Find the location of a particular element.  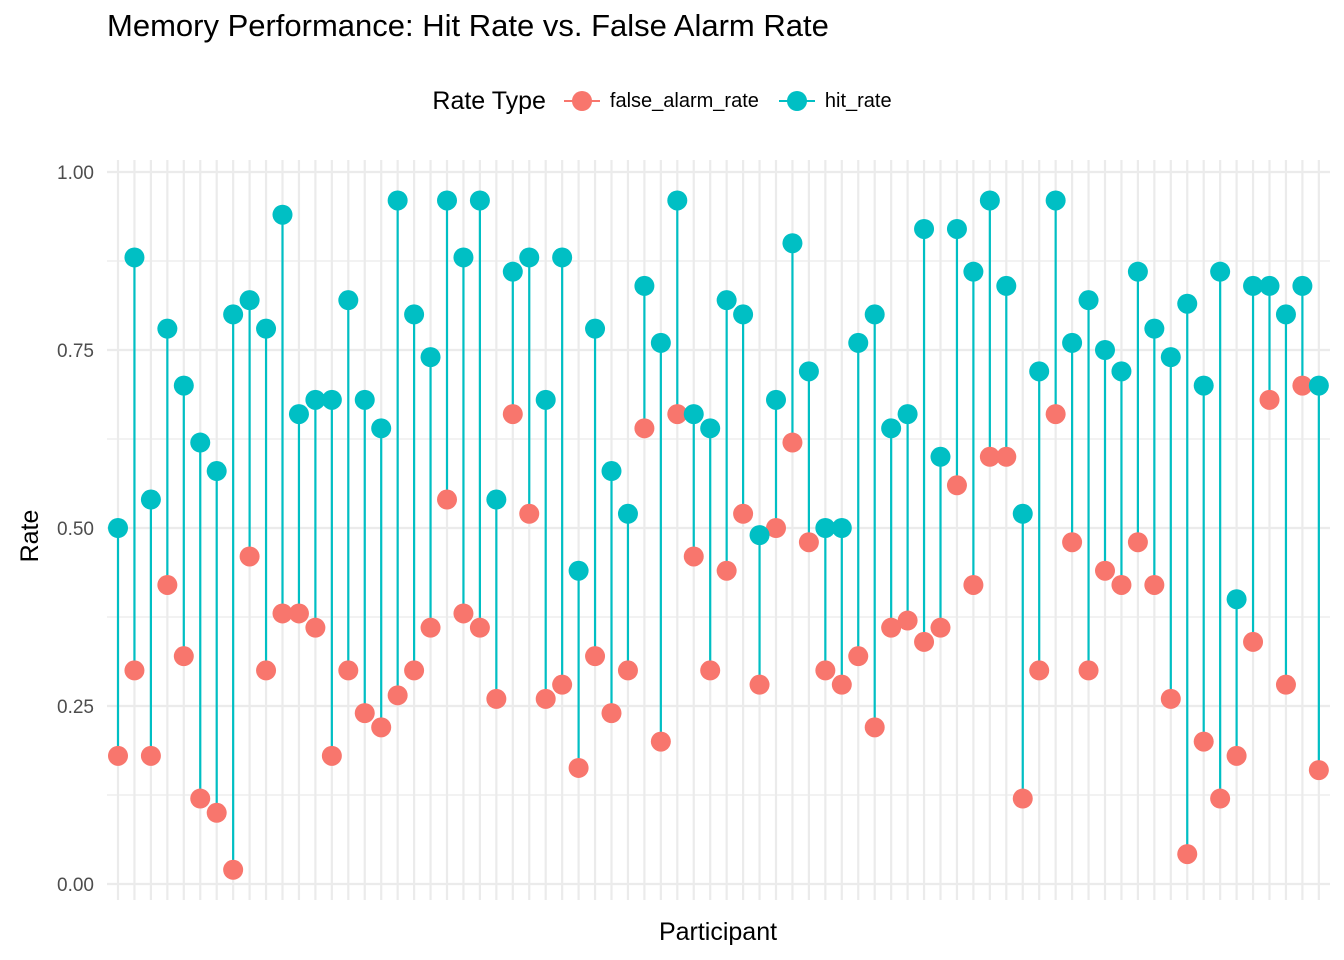

y-axis-label: Rate is located at coordinates (30, 536).